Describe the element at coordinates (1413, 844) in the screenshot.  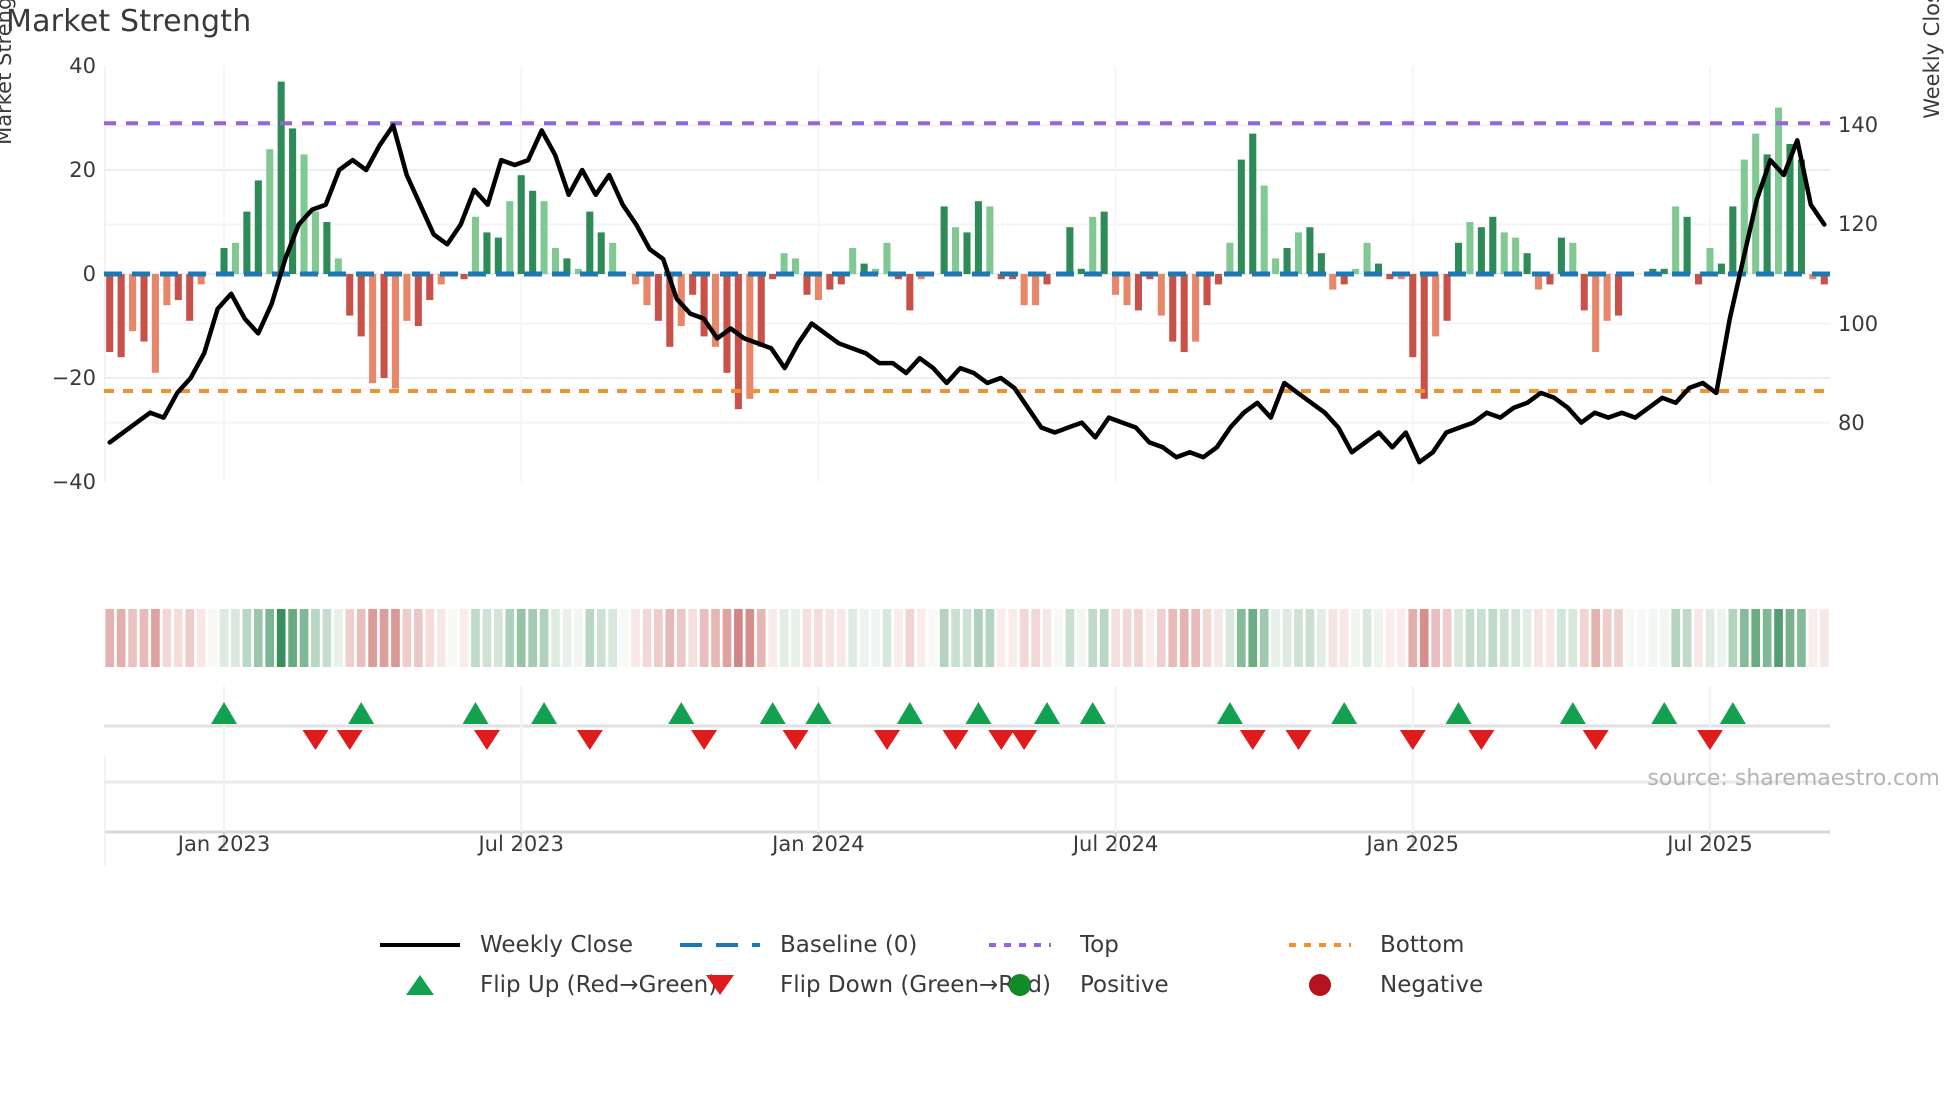
I see `x-axis-tick-label: Jan 2025` at that location.